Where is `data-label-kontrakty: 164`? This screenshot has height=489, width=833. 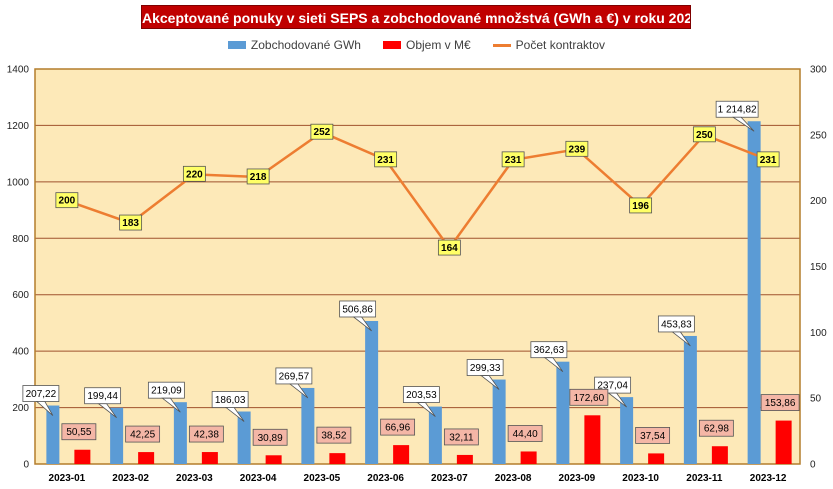 data-label-kontrakty: 164 is located at coordinates (449, 247).